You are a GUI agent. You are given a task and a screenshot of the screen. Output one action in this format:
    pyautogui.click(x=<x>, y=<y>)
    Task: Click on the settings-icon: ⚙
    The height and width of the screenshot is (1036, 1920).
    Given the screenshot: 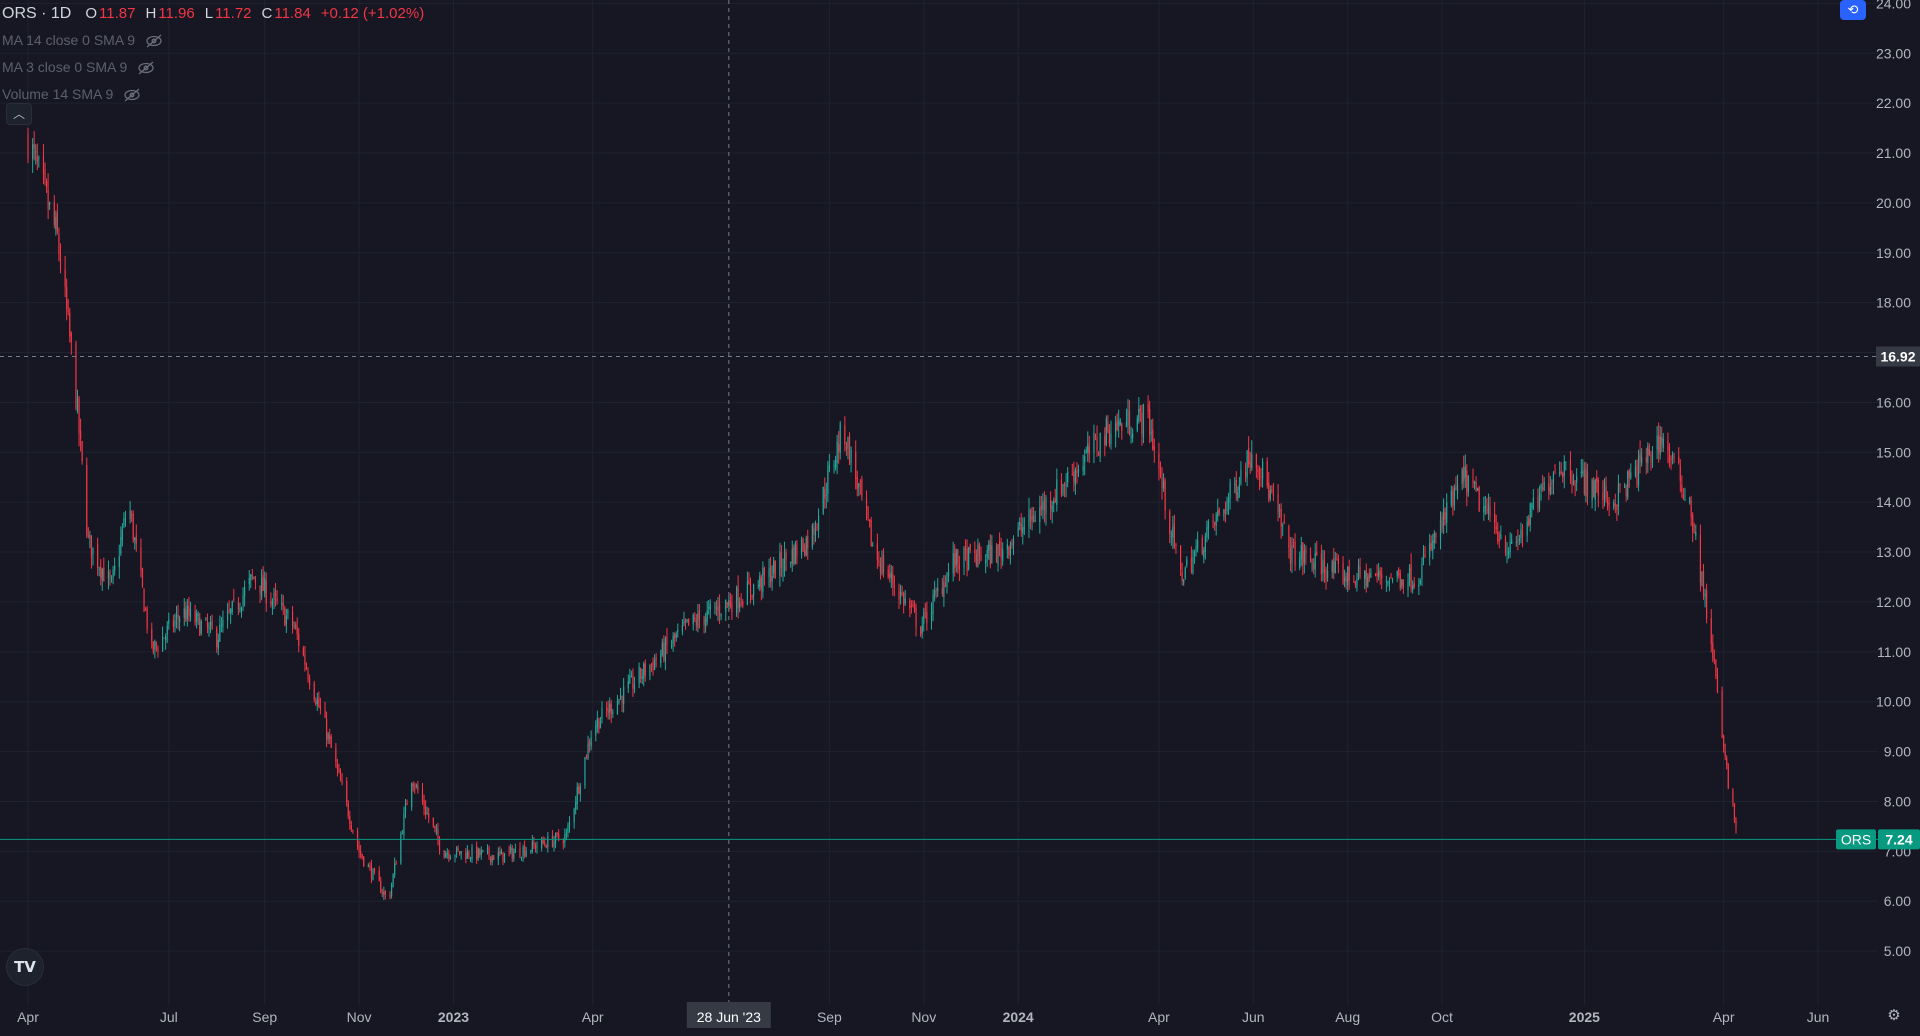 What is the action you would take?
    pyautogui.click(x=1894, y=1015)
    